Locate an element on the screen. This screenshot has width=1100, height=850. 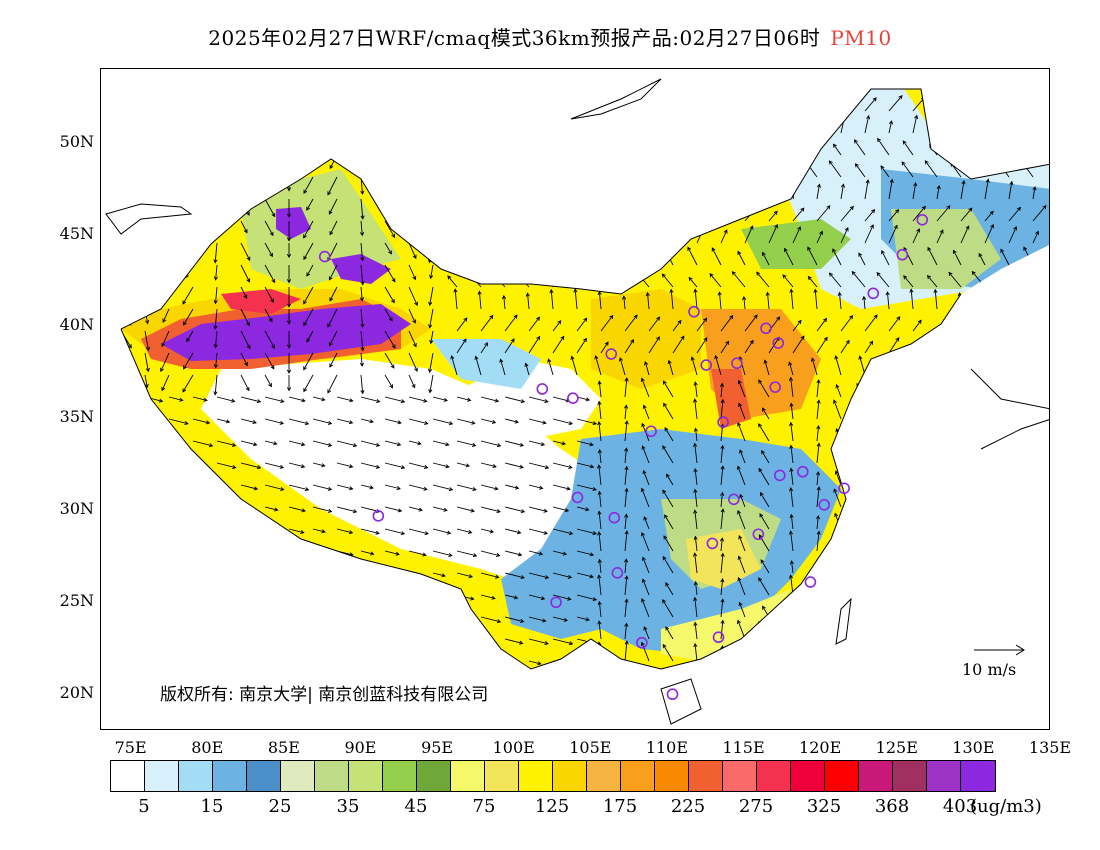
lon-label: 125E is located at coordinates (896, 747).